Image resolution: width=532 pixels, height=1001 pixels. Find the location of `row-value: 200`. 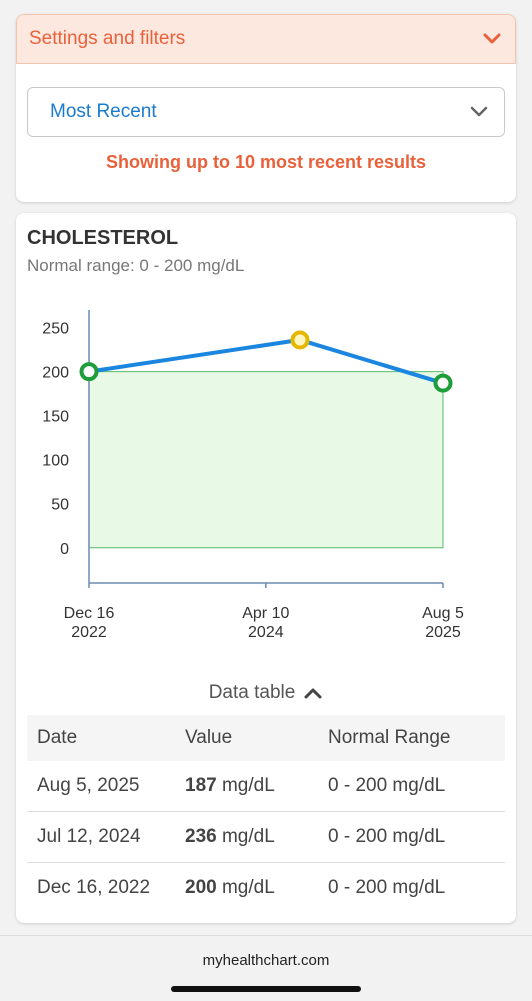

row-value: 200 is located at coordinates (201, 887).